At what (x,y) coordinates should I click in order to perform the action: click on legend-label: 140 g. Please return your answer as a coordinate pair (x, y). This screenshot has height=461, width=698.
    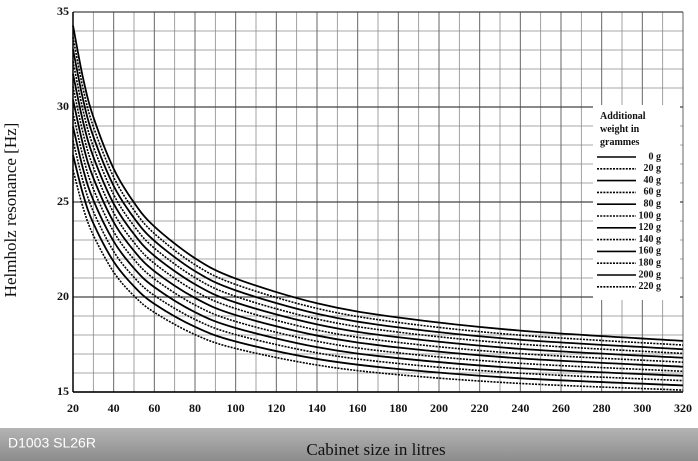
    Looking at the image, I should click on (650, 239).